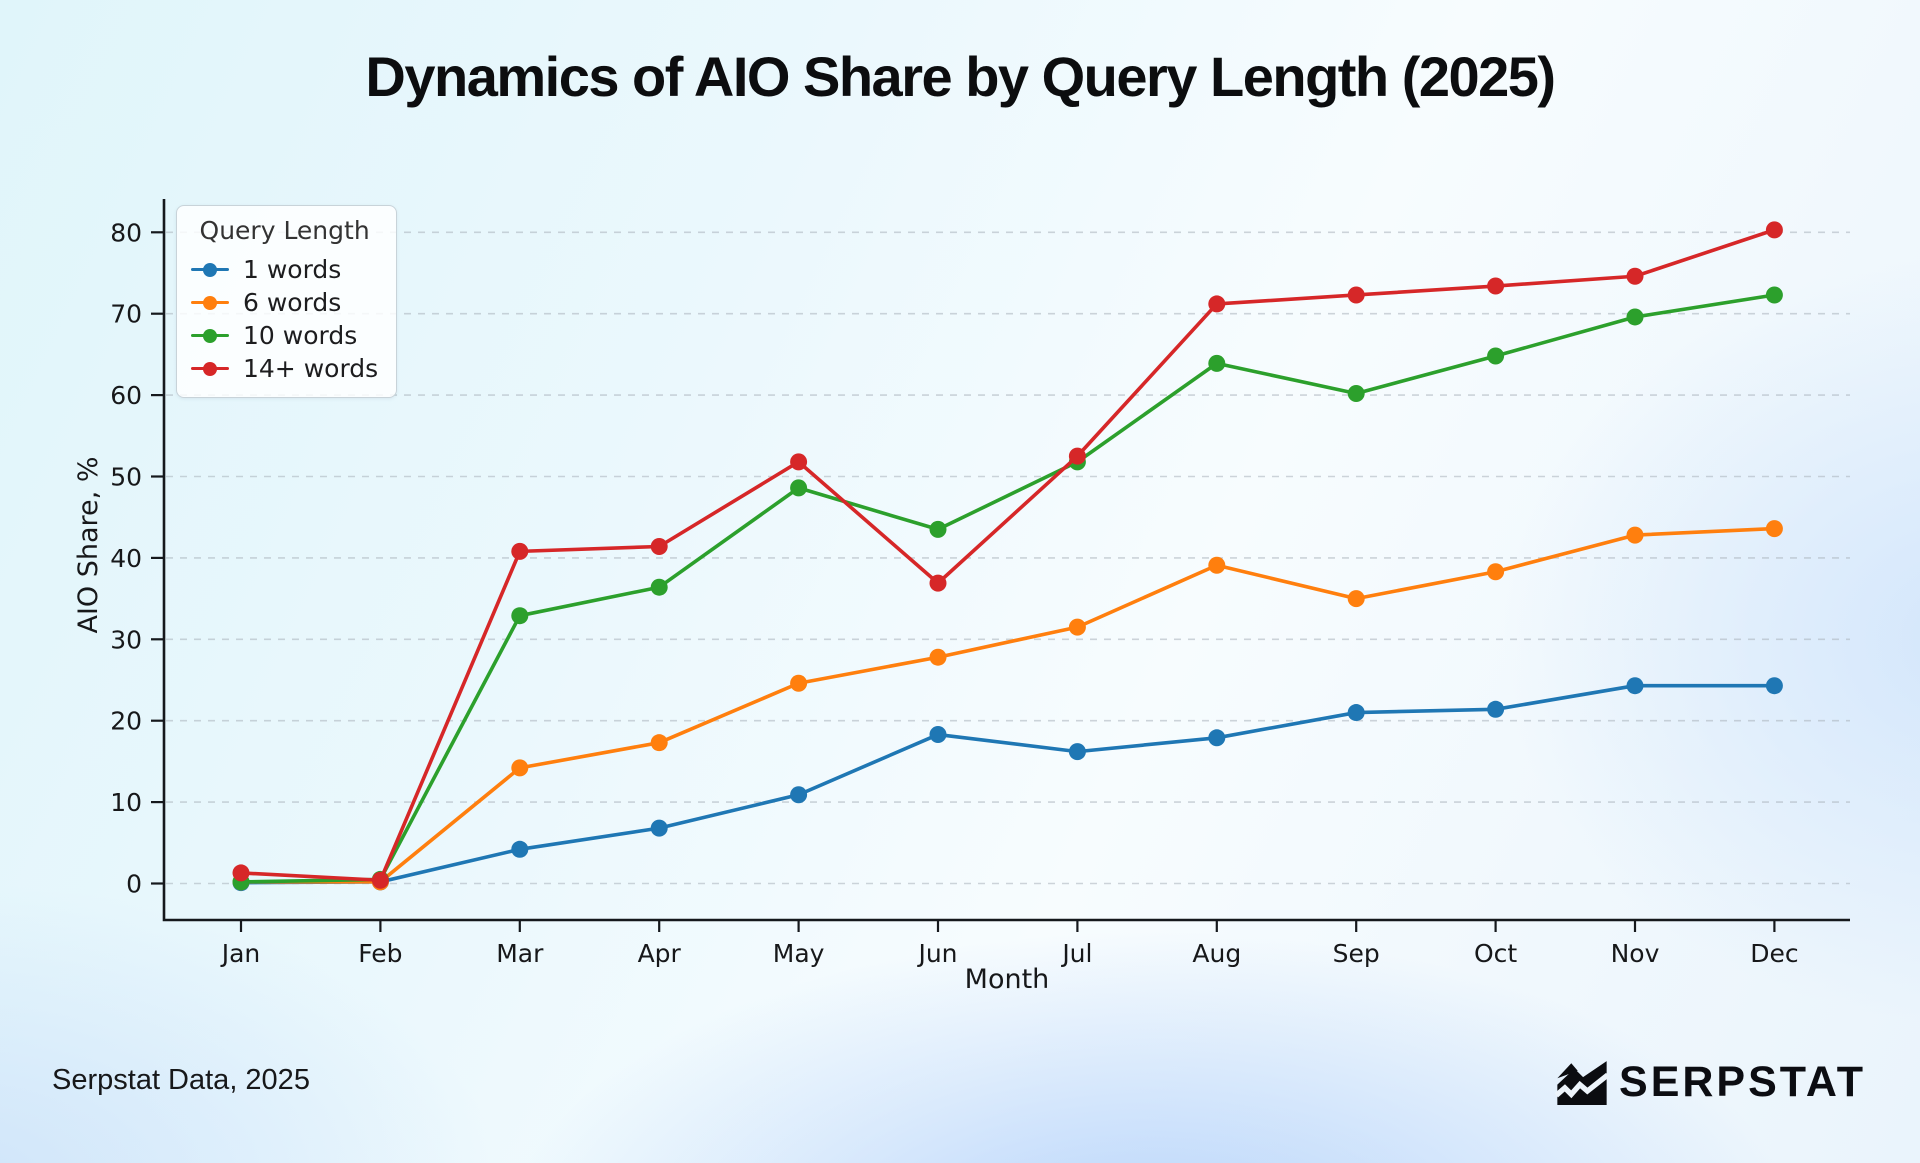 The height and width of the screenshot is (1163, 1920). What do you see at coordinates (1007, 979) in the screenshot?
I see `x-axis-label: Month` at bounding box center [1007, 979].